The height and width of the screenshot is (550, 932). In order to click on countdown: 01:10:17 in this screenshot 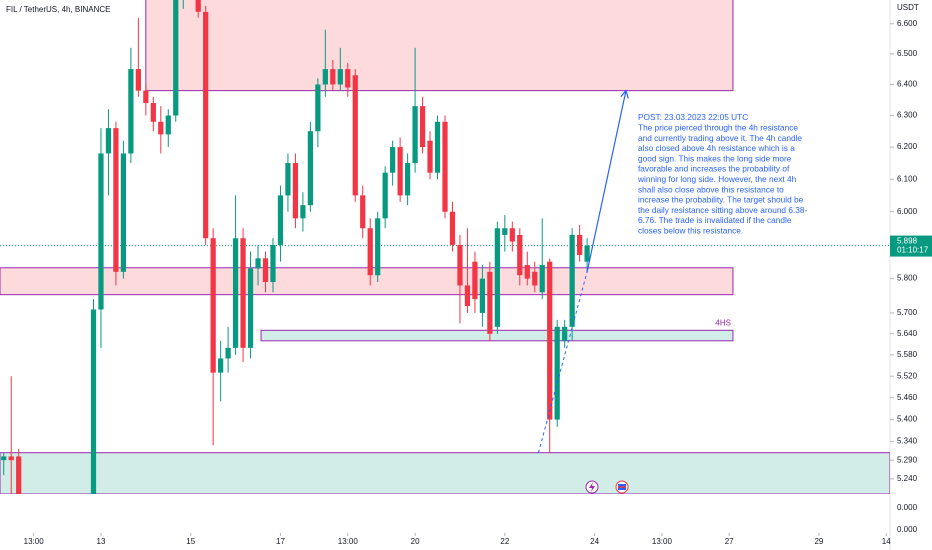, I will do `click(913, 250)`.